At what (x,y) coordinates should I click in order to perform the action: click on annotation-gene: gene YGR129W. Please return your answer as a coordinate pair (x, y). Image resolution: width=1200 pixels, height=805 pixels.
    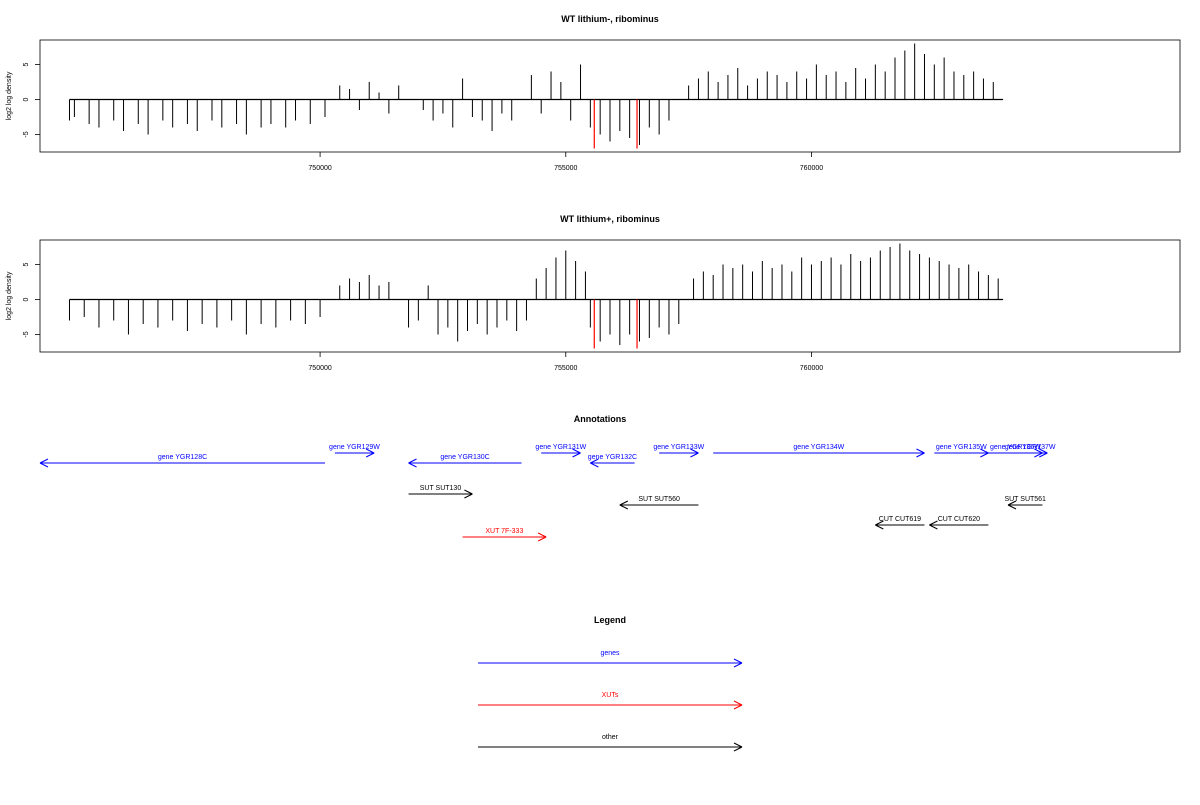
    Looking at the image, I should click on (354, 451).